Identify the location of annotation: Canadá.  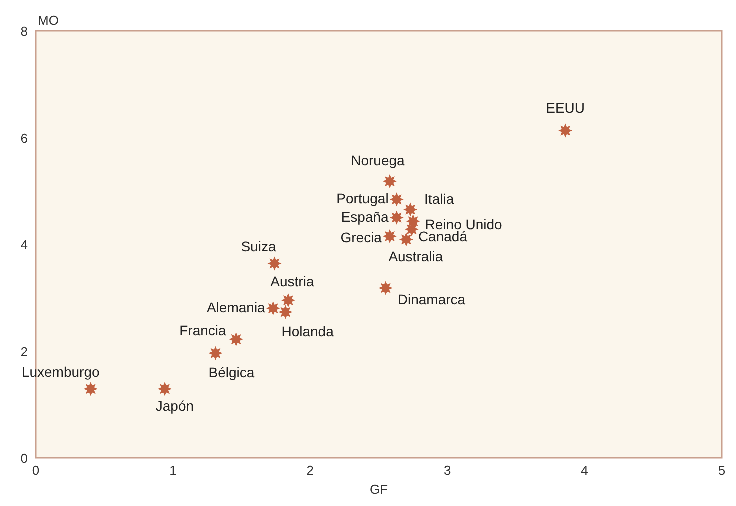
(443, 236).